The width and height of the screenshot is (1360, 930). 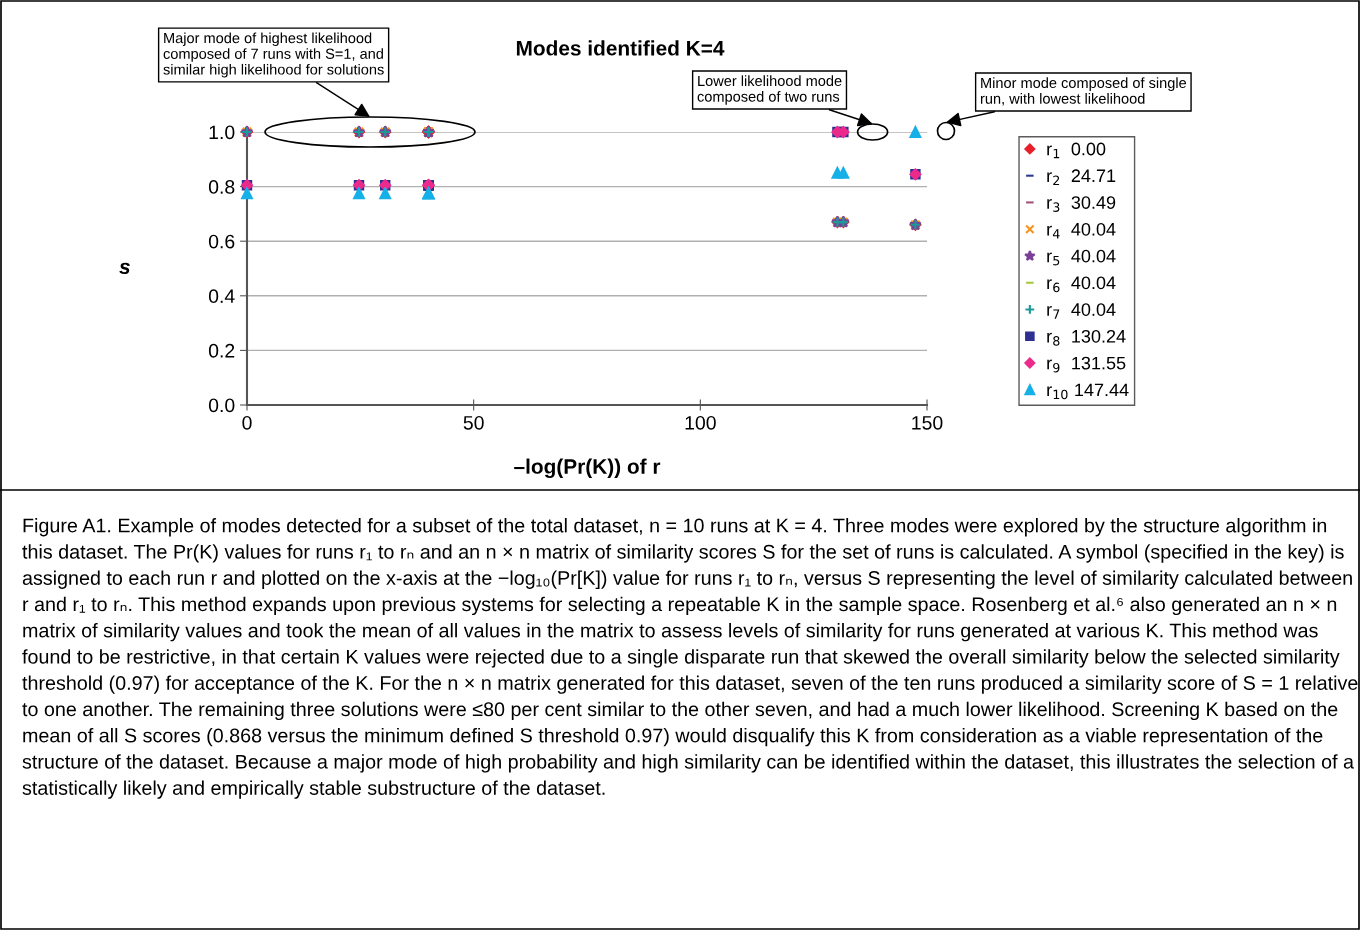 What do you see at coordinates (124, 268) in the screenshot?
I see `y-axis-title: s` at bounding box center [124, 268].